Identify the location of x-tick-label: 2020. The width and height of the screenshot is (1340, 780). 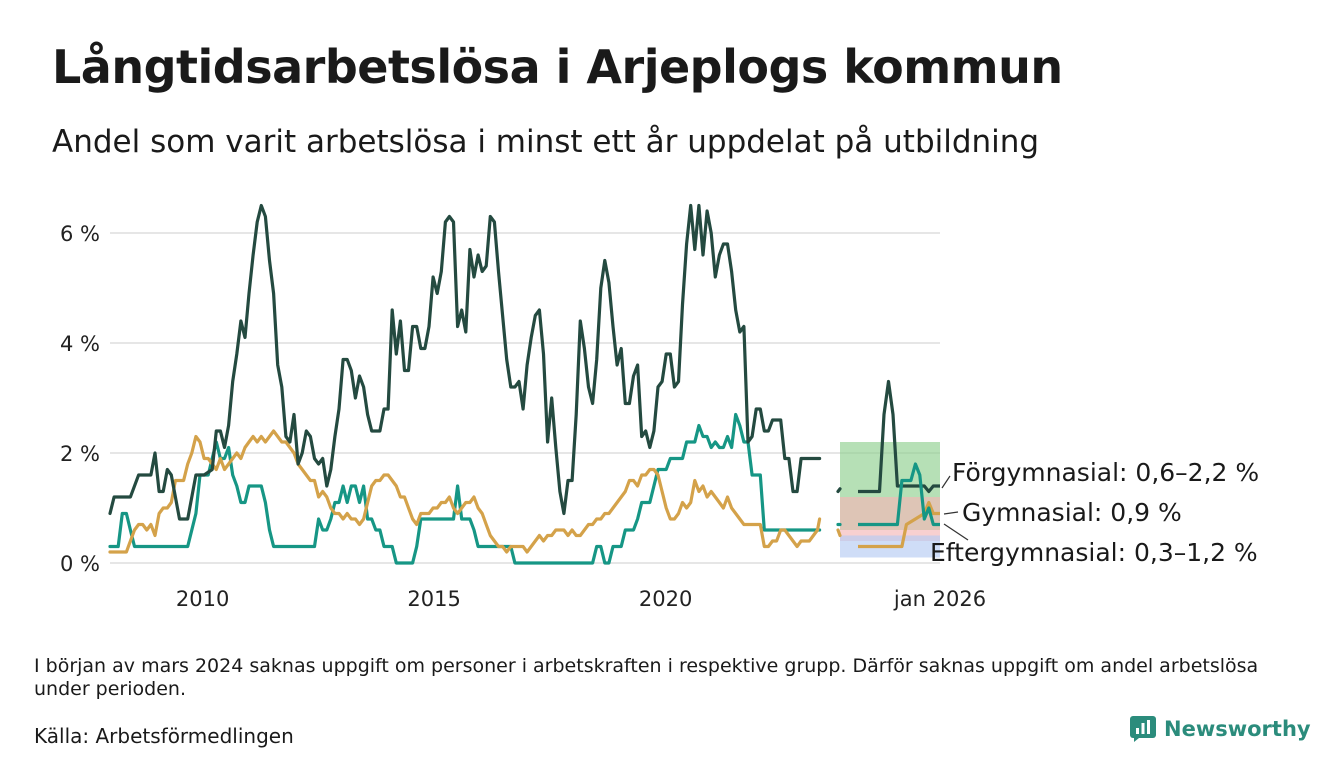
(665, 599).